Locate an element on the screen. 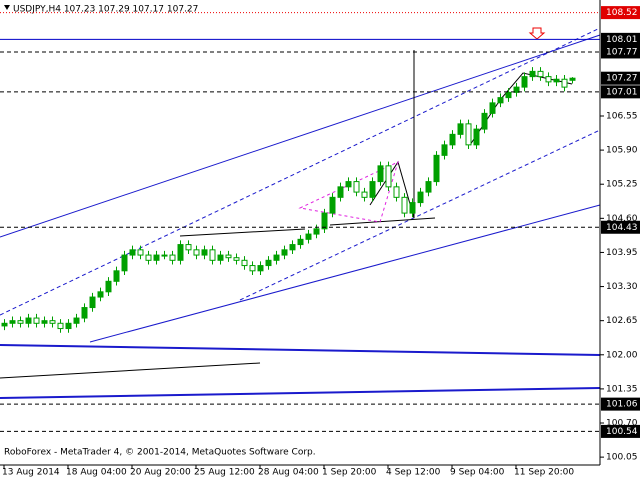  alert-label-box is located at coordinates (620, 13).